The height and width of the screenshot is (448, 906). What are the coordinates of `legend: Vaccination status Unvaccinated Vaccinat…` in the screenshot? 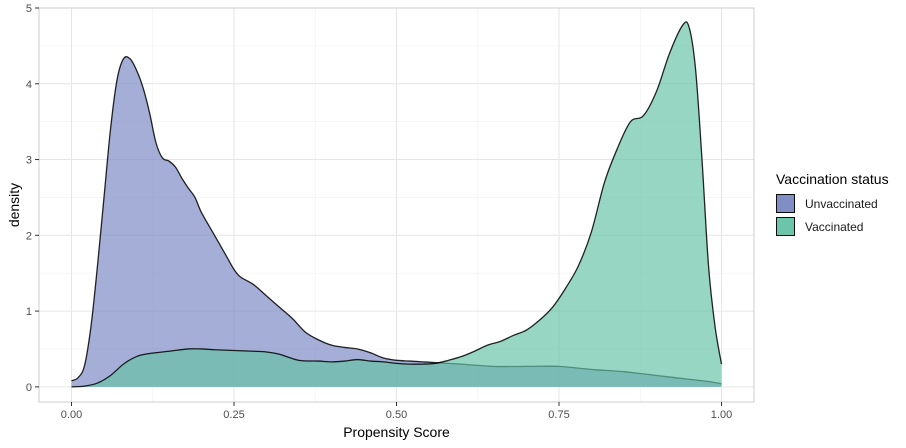 It's located at (832, 204).